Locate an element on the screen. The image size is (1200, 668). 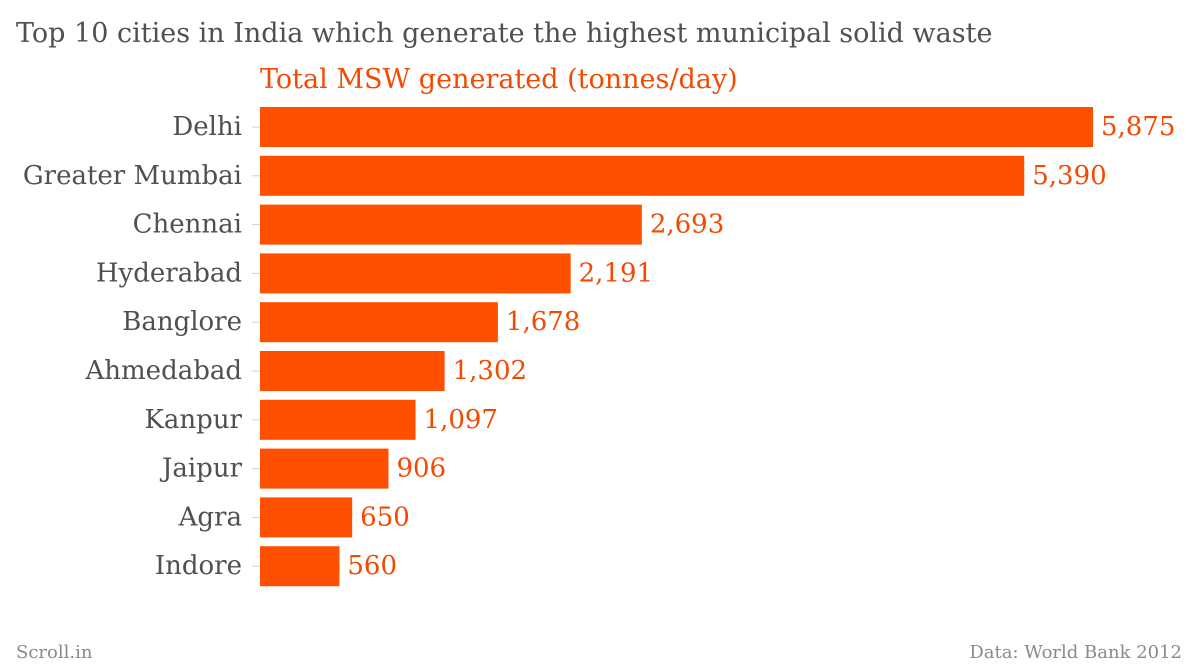
series-title: Total MSW generated (tonnes/day) is located at coordinates (499, 79).